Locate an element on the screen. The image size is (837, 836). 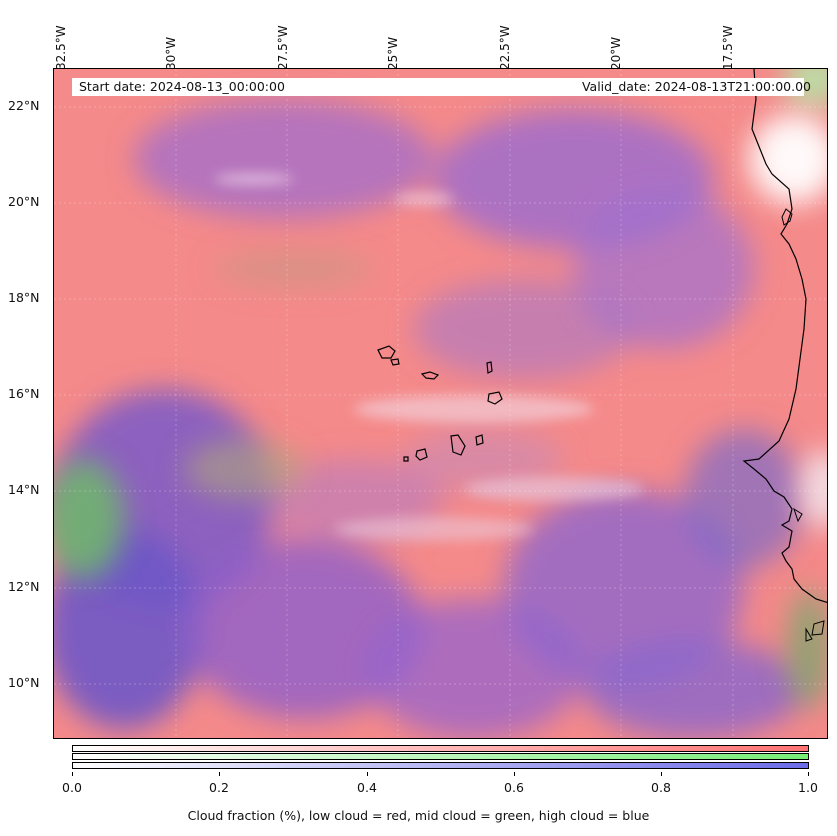
island-brava is located at coordinates (406, 459).